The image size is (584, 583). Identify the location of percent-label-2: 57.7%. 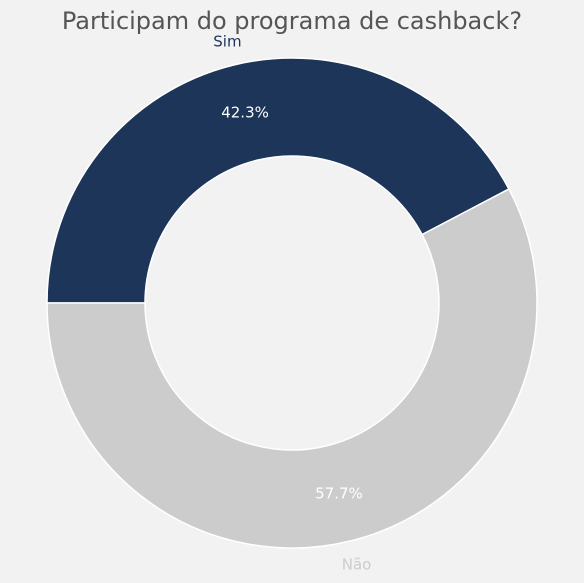
(339, 493).